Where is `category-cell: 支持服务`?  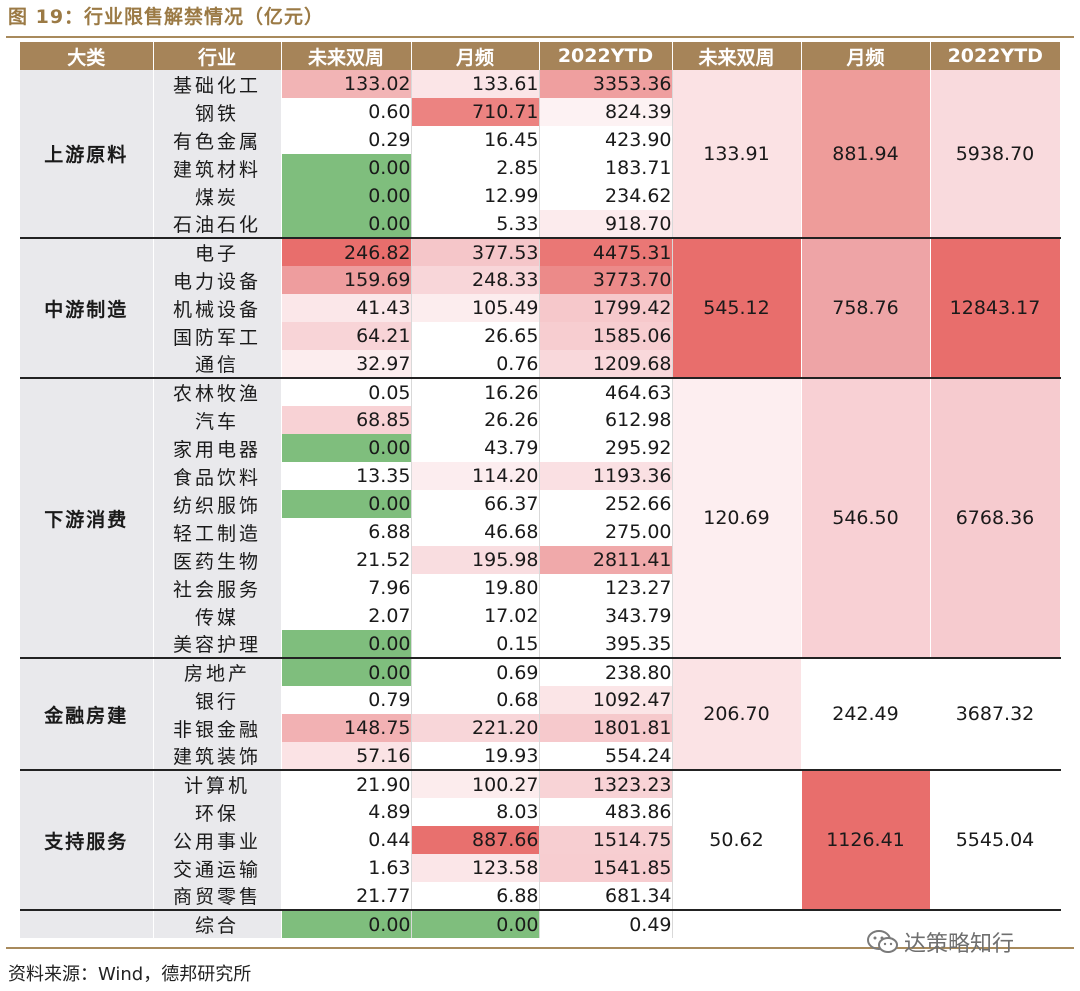
category-cell: 支持服务 is located at coordinates (87, 839).